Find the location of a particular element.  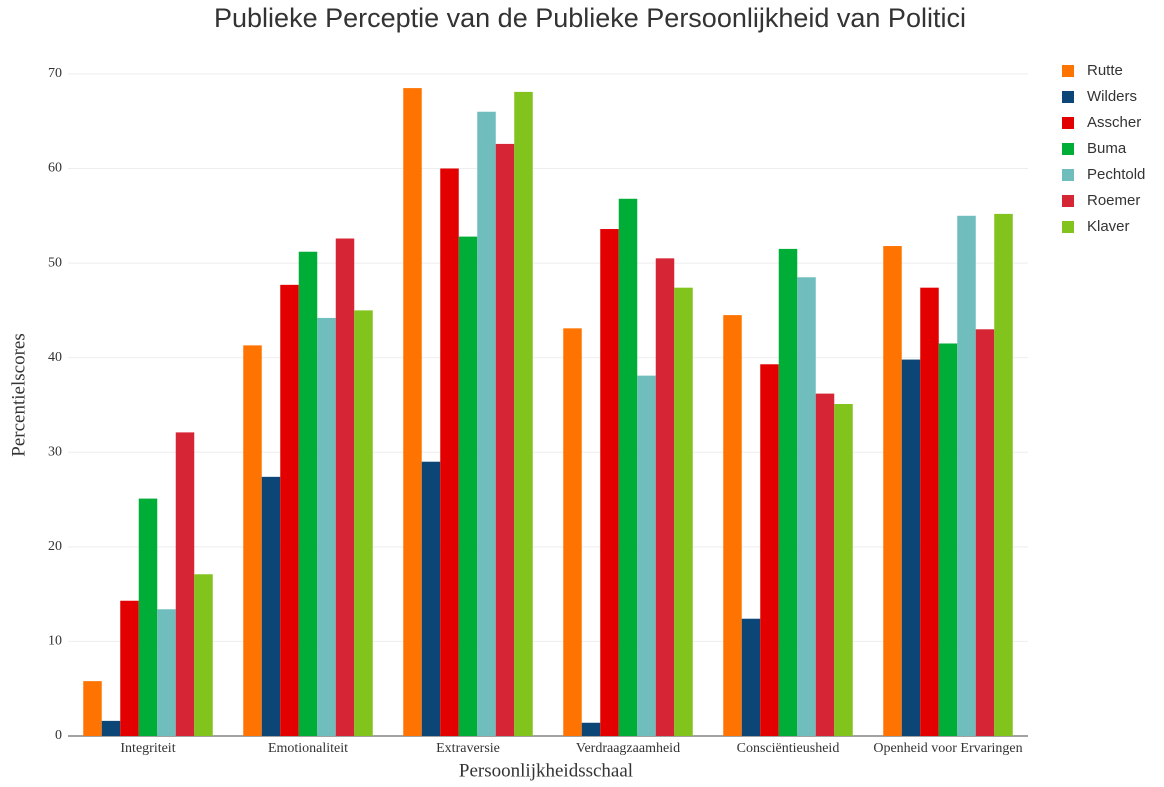

legend-label: Klaver is located at coordinates (1108, 226).